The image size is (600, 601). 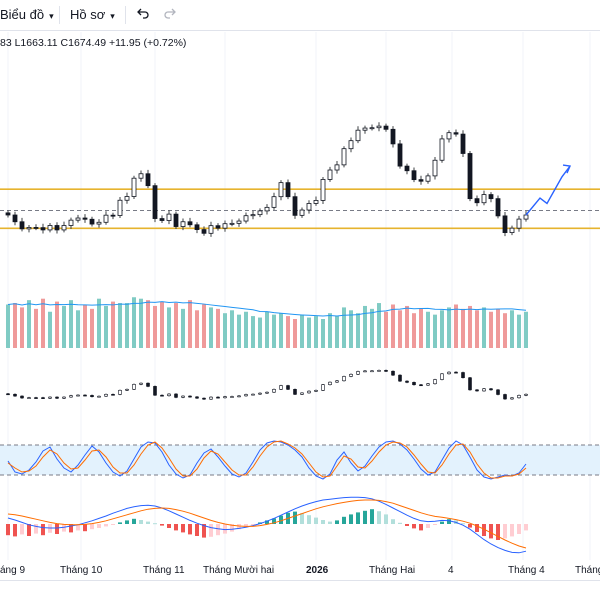 I want to click on x-axis-label: 2026, so click(x=317, y=570).